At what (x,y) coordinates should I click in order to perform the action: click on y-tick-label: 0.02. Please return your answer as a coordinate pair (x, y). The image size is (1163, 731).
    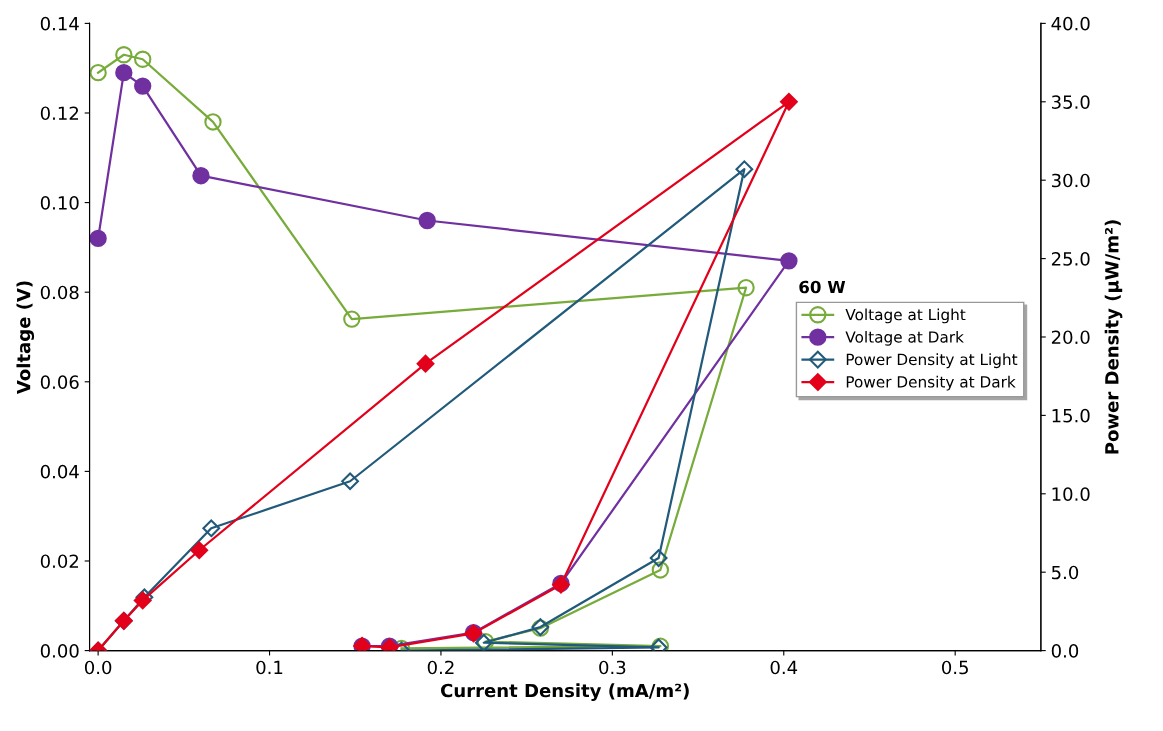
    Looking at the image, I should click on (59, 561).